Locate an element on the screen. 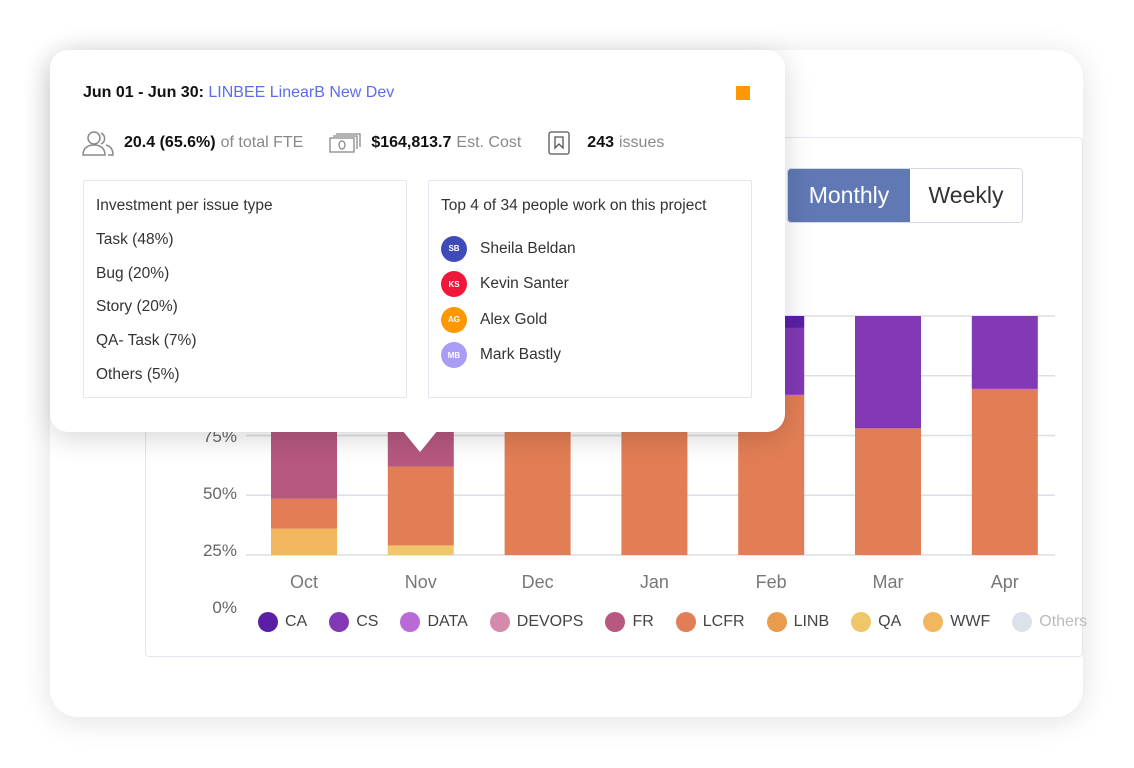 This screenshot has width=1134, height=768. legend-item-wwf: WWF is located at coordinates (956, 622).